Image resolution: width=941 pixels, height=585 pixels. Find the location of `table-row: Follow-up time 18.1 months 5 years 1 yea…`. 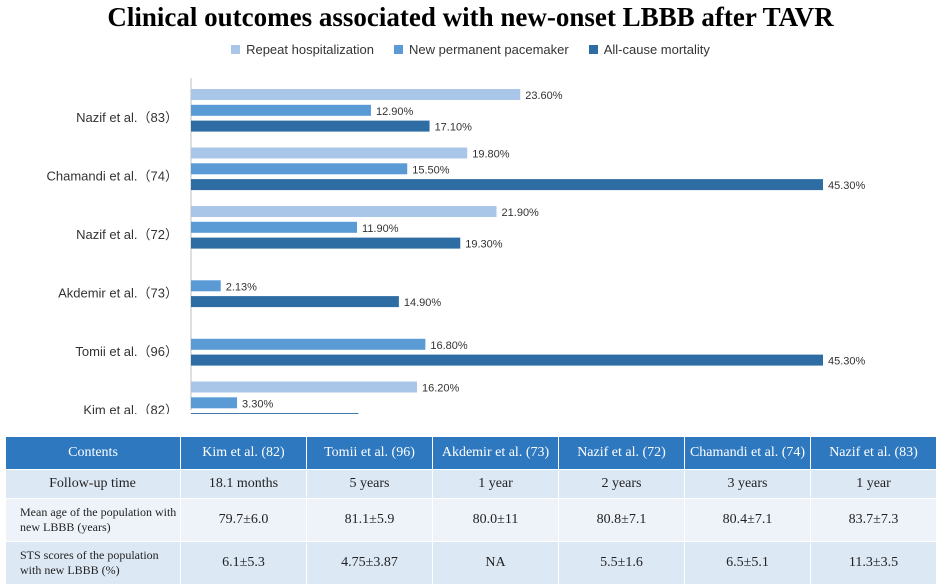

table-row: Follow-up time 18.1 months 5 years 1 yea… is located at coordinates (471, 484).